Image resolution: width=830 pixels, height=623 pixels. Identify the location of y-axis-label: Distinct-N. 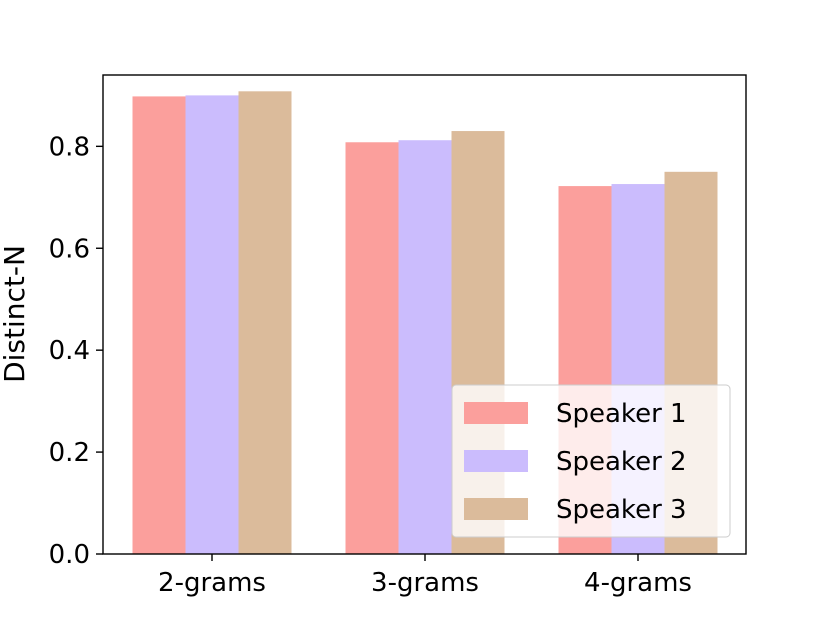
(15, 314).